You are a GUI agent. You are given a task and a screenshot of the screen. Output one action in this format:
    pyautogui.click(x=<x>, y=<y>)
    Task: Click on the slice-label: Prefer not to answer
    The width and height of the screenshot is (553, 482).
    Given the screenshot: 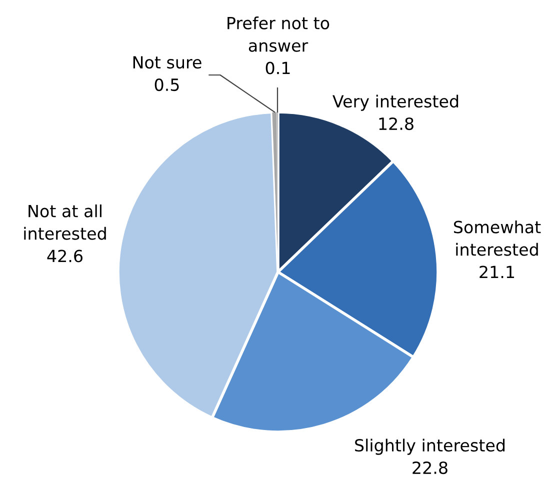 What is the action you would take?
    pyautogui.click(x=279, y=34)
    